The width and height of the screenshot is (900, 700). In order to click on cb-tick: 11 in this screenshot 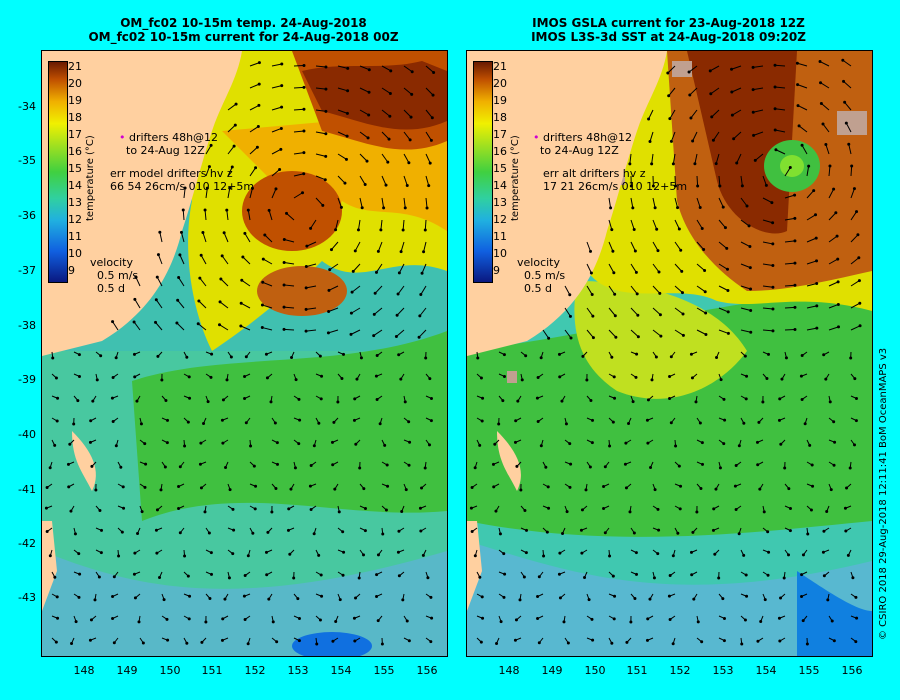, I will do `click(75, 236)`.